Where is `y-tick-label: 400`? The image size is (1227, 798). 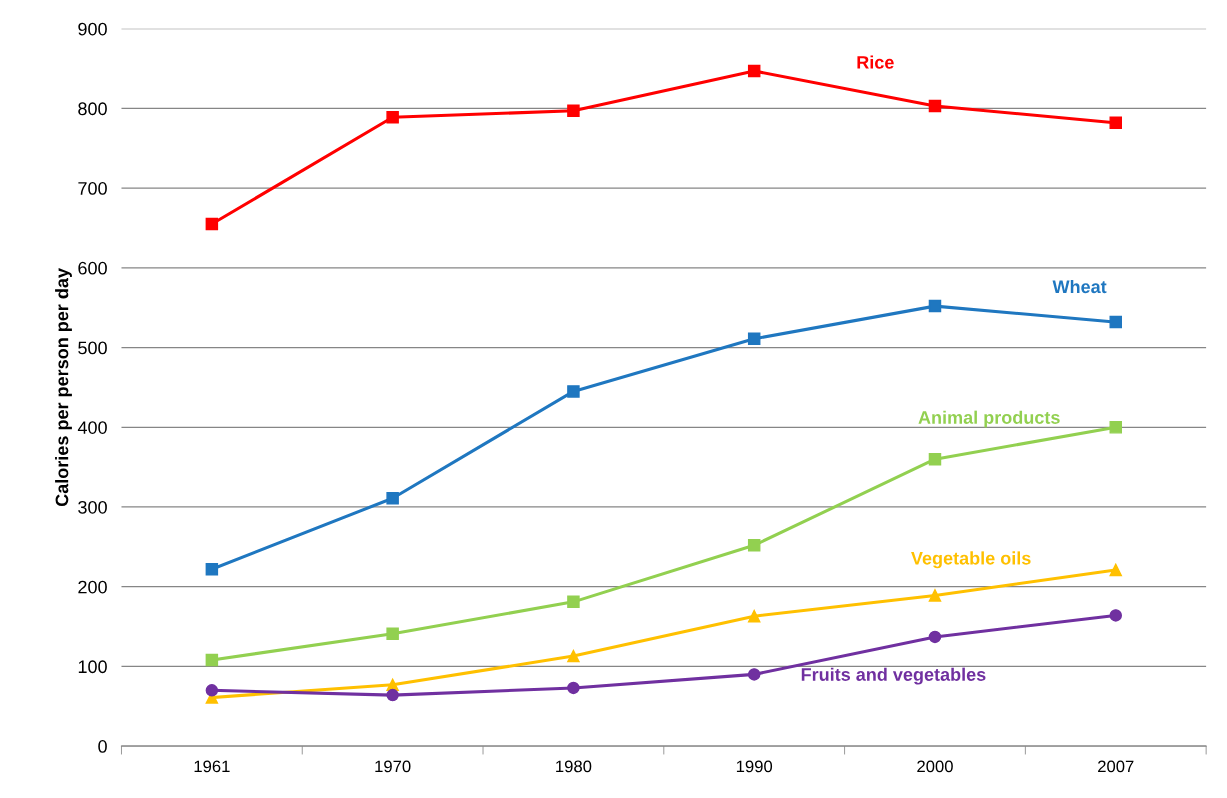
y-tick-label: 400 is located at coordinates (92, 427).